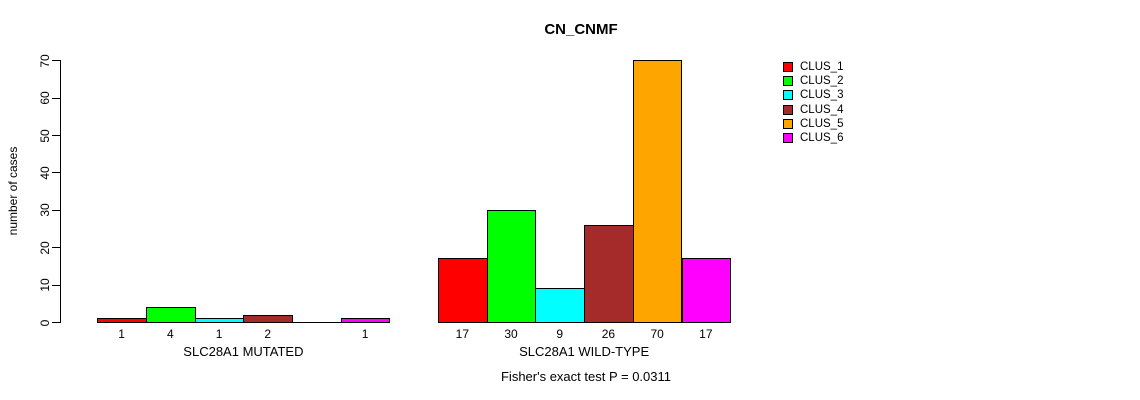  What do you see at coordinates (560, 334) in the screenshot?
I see `bar-value-label: 9` at bounding box center [560, 334].